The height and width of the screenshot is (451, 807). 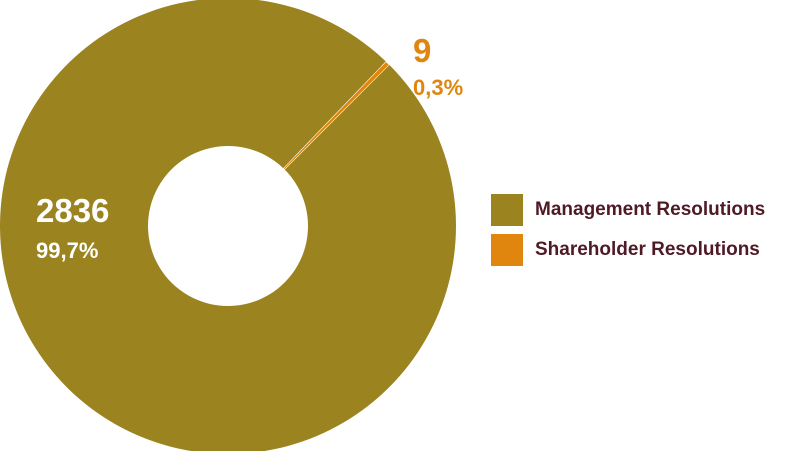 I want to click on legend-item-management: Management Resolutions, so click(x=628, y=210).